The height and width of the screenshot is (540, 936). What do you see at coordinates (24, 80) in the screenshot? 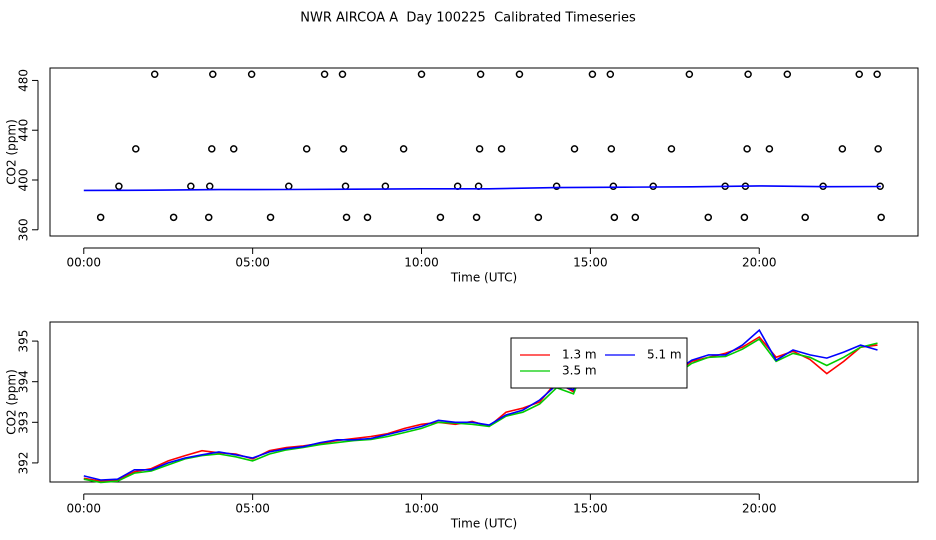
I see `y-tick-label: 480` at bounding box center [24, 80].